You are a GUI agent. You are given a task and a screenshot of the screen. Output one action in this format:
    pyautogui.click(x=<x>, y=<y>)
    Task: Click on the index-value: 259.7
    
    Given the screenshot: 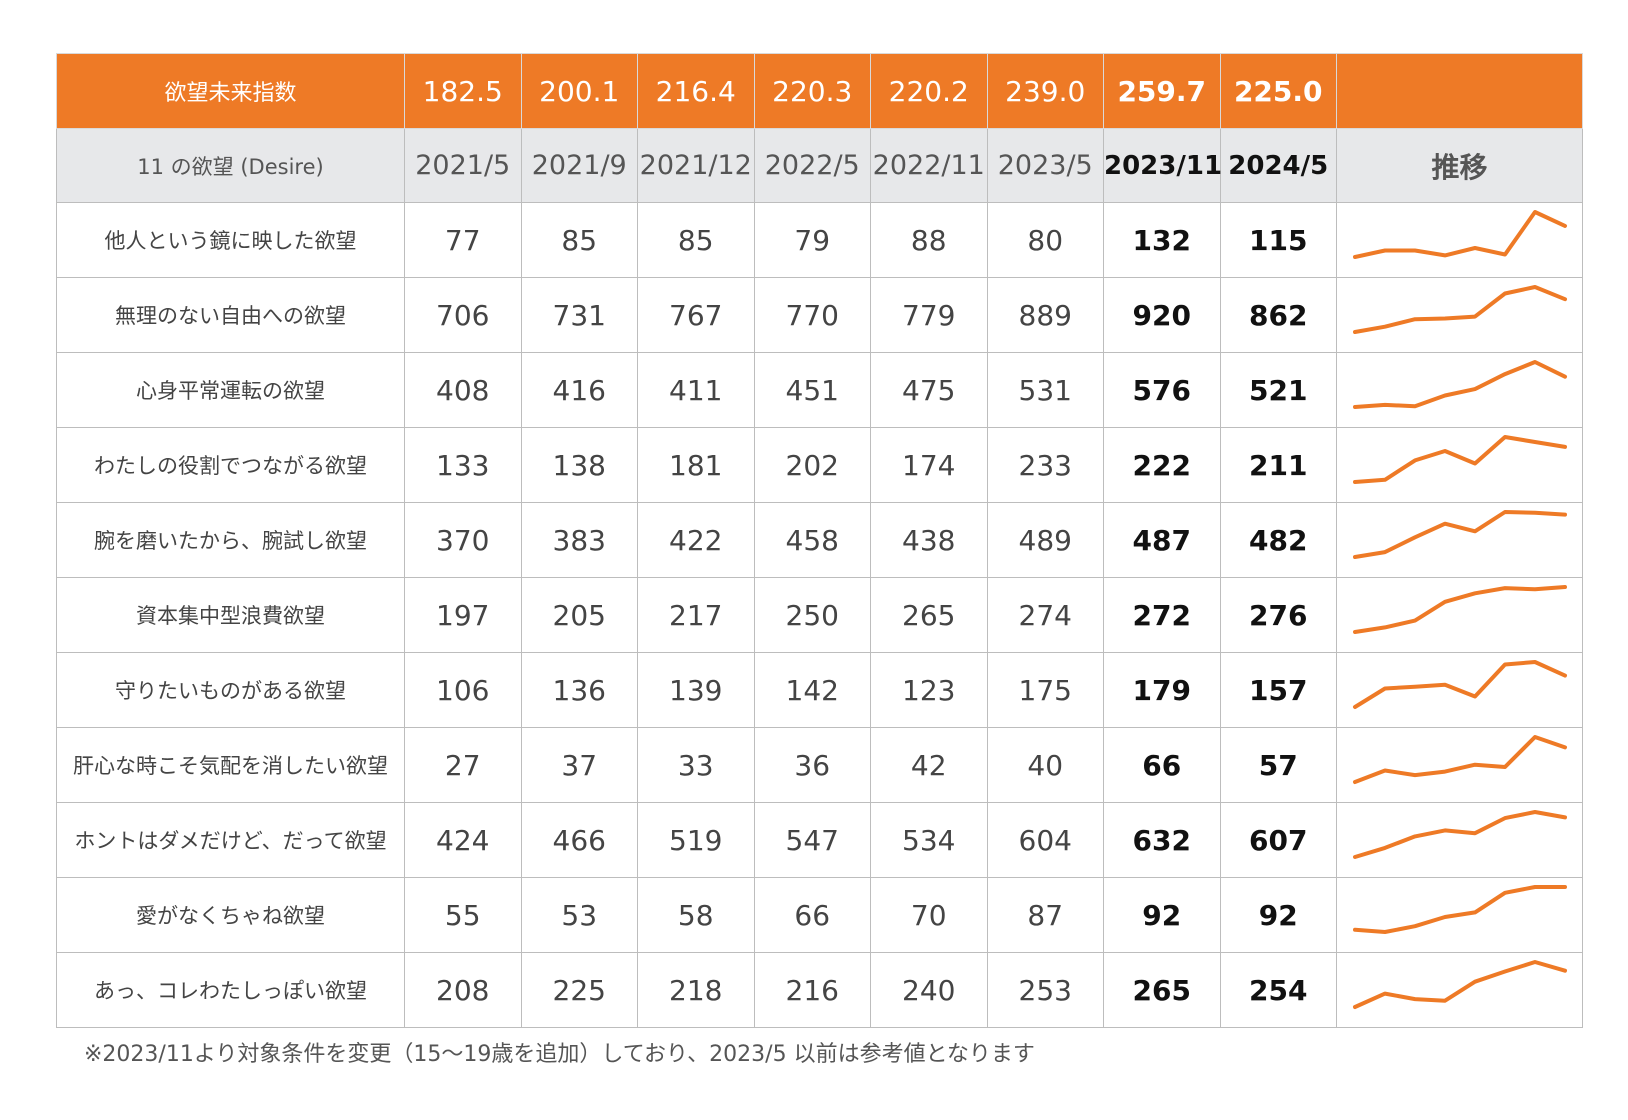 What is the action you would take?
    pyautogui.click(x=1162, y=91)
    